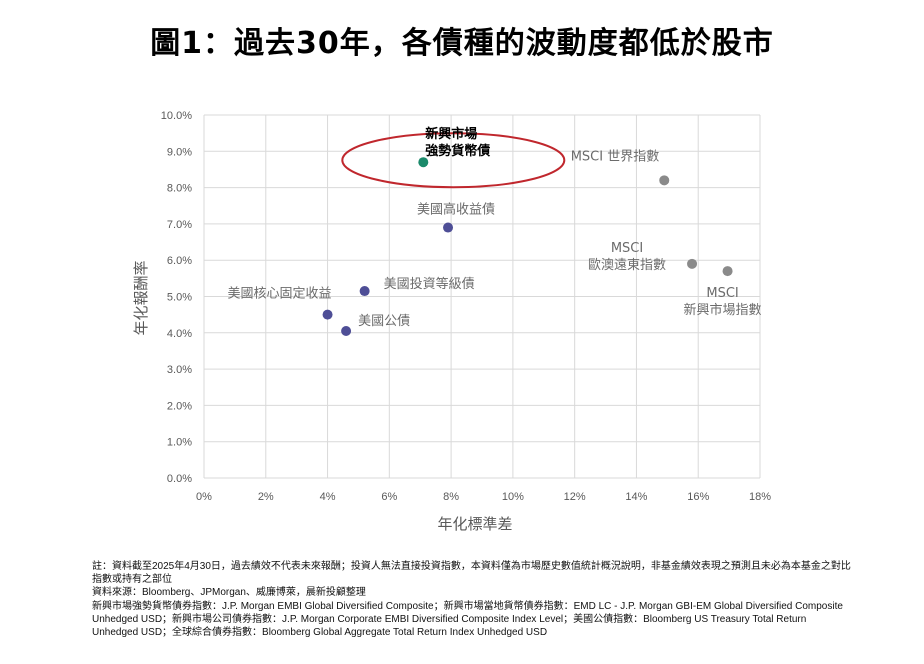 This screenshot has width=924, height=664. What do you see at coordinates (179, 189) in the screenshot?
I see `y-tick-label: 8.0%` at bounding box center [179, 189].